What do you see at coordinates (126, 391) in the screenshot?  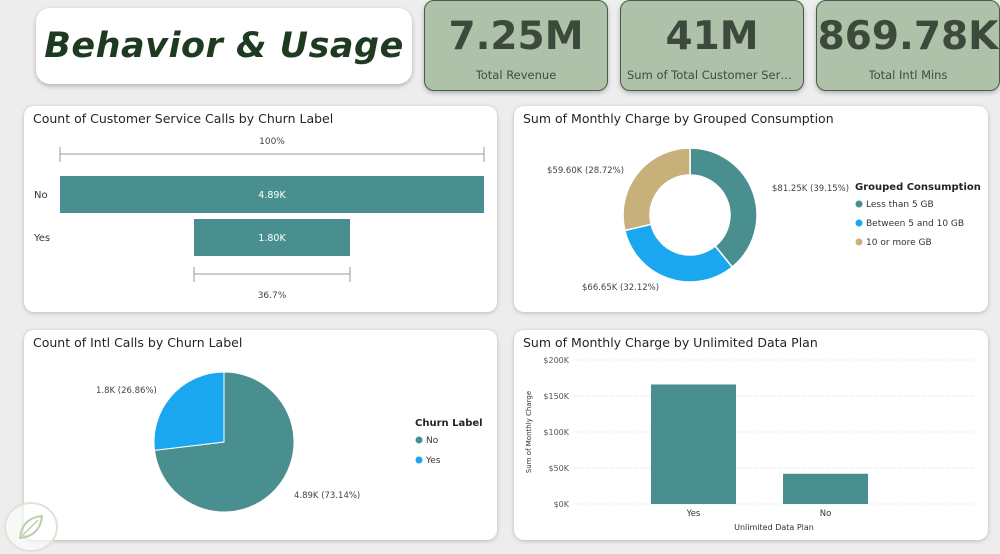 I see `slice-label: 1.8K (26.86%)` at bounding box center [126, 391].